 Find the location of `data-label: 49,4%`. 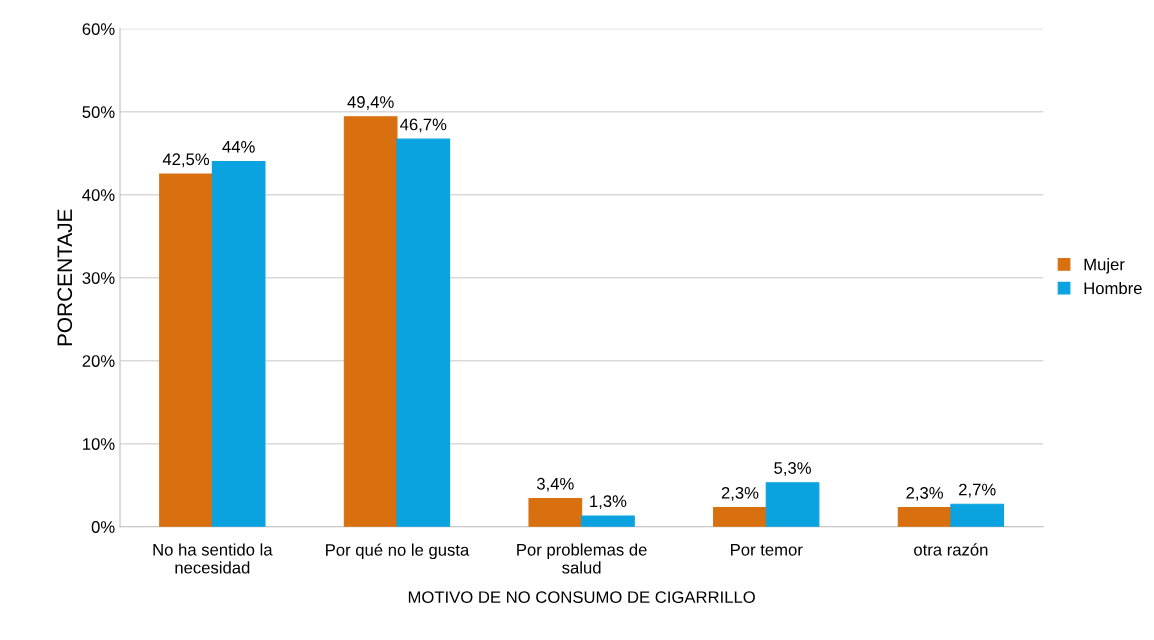

data-label: 49,4% is located at coordinates (370, 103).